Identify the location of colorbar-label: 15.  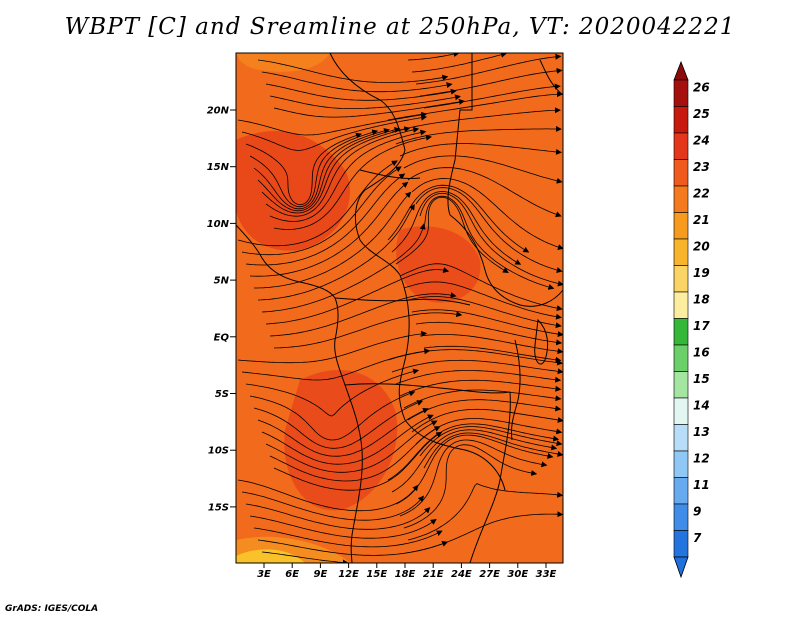
(701, 379).